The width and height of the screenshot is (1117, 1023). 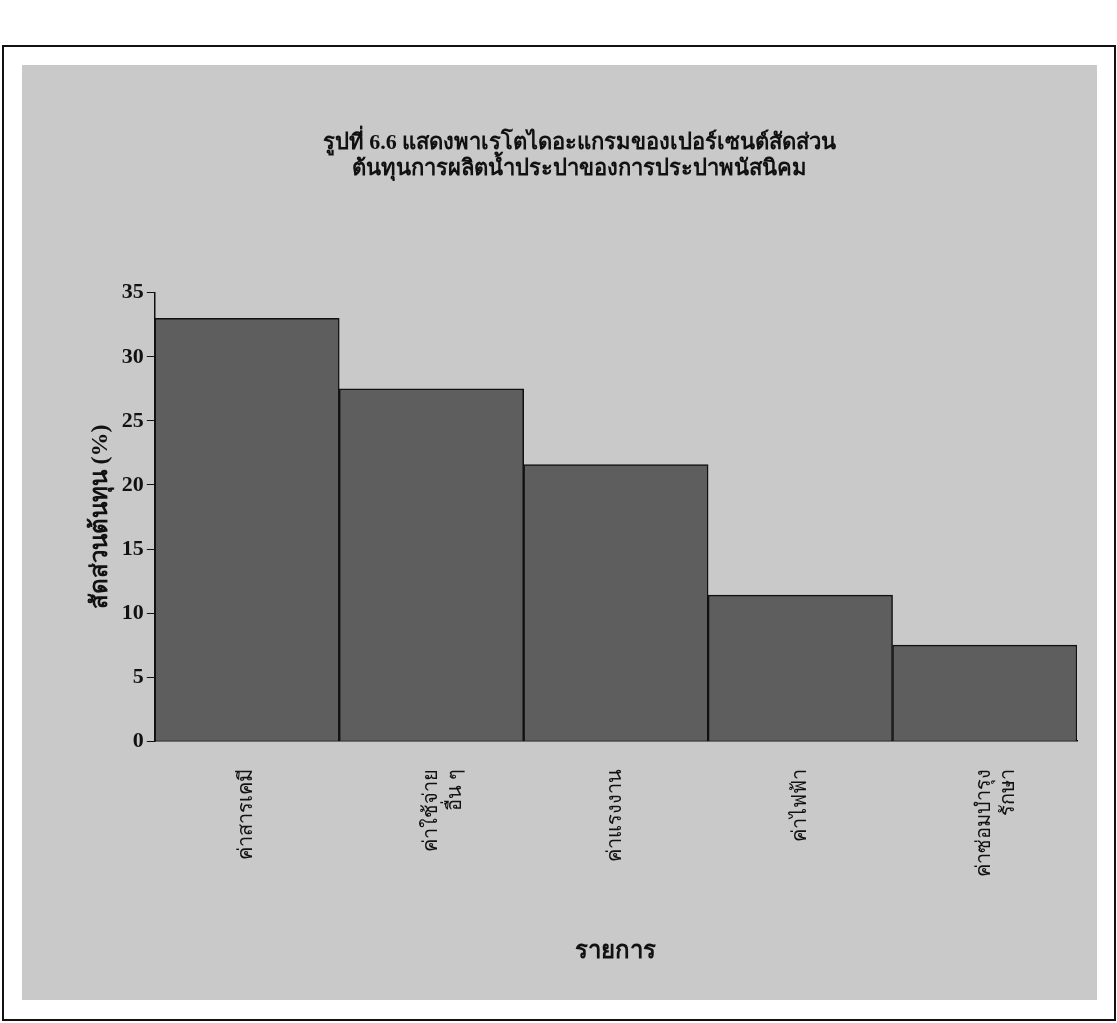 I want to click on x-tick-label: ค่าแรงงาน, so click(x=614, y=816).